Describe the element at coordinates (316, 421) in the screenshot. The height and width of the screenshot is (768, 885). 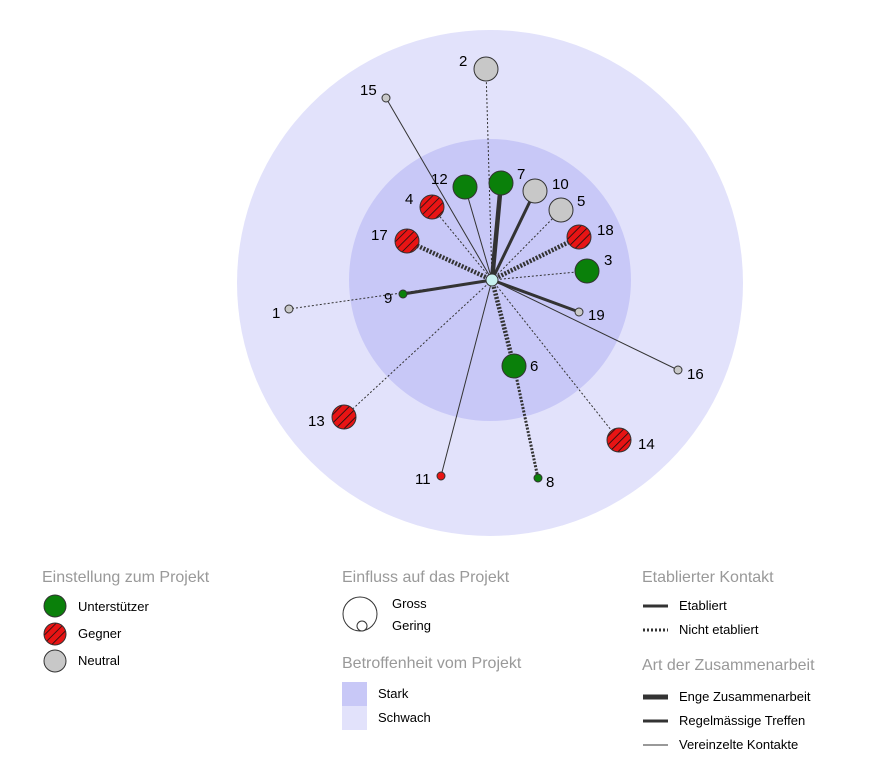
I see `stakeholder-label-13: 13` at that location.